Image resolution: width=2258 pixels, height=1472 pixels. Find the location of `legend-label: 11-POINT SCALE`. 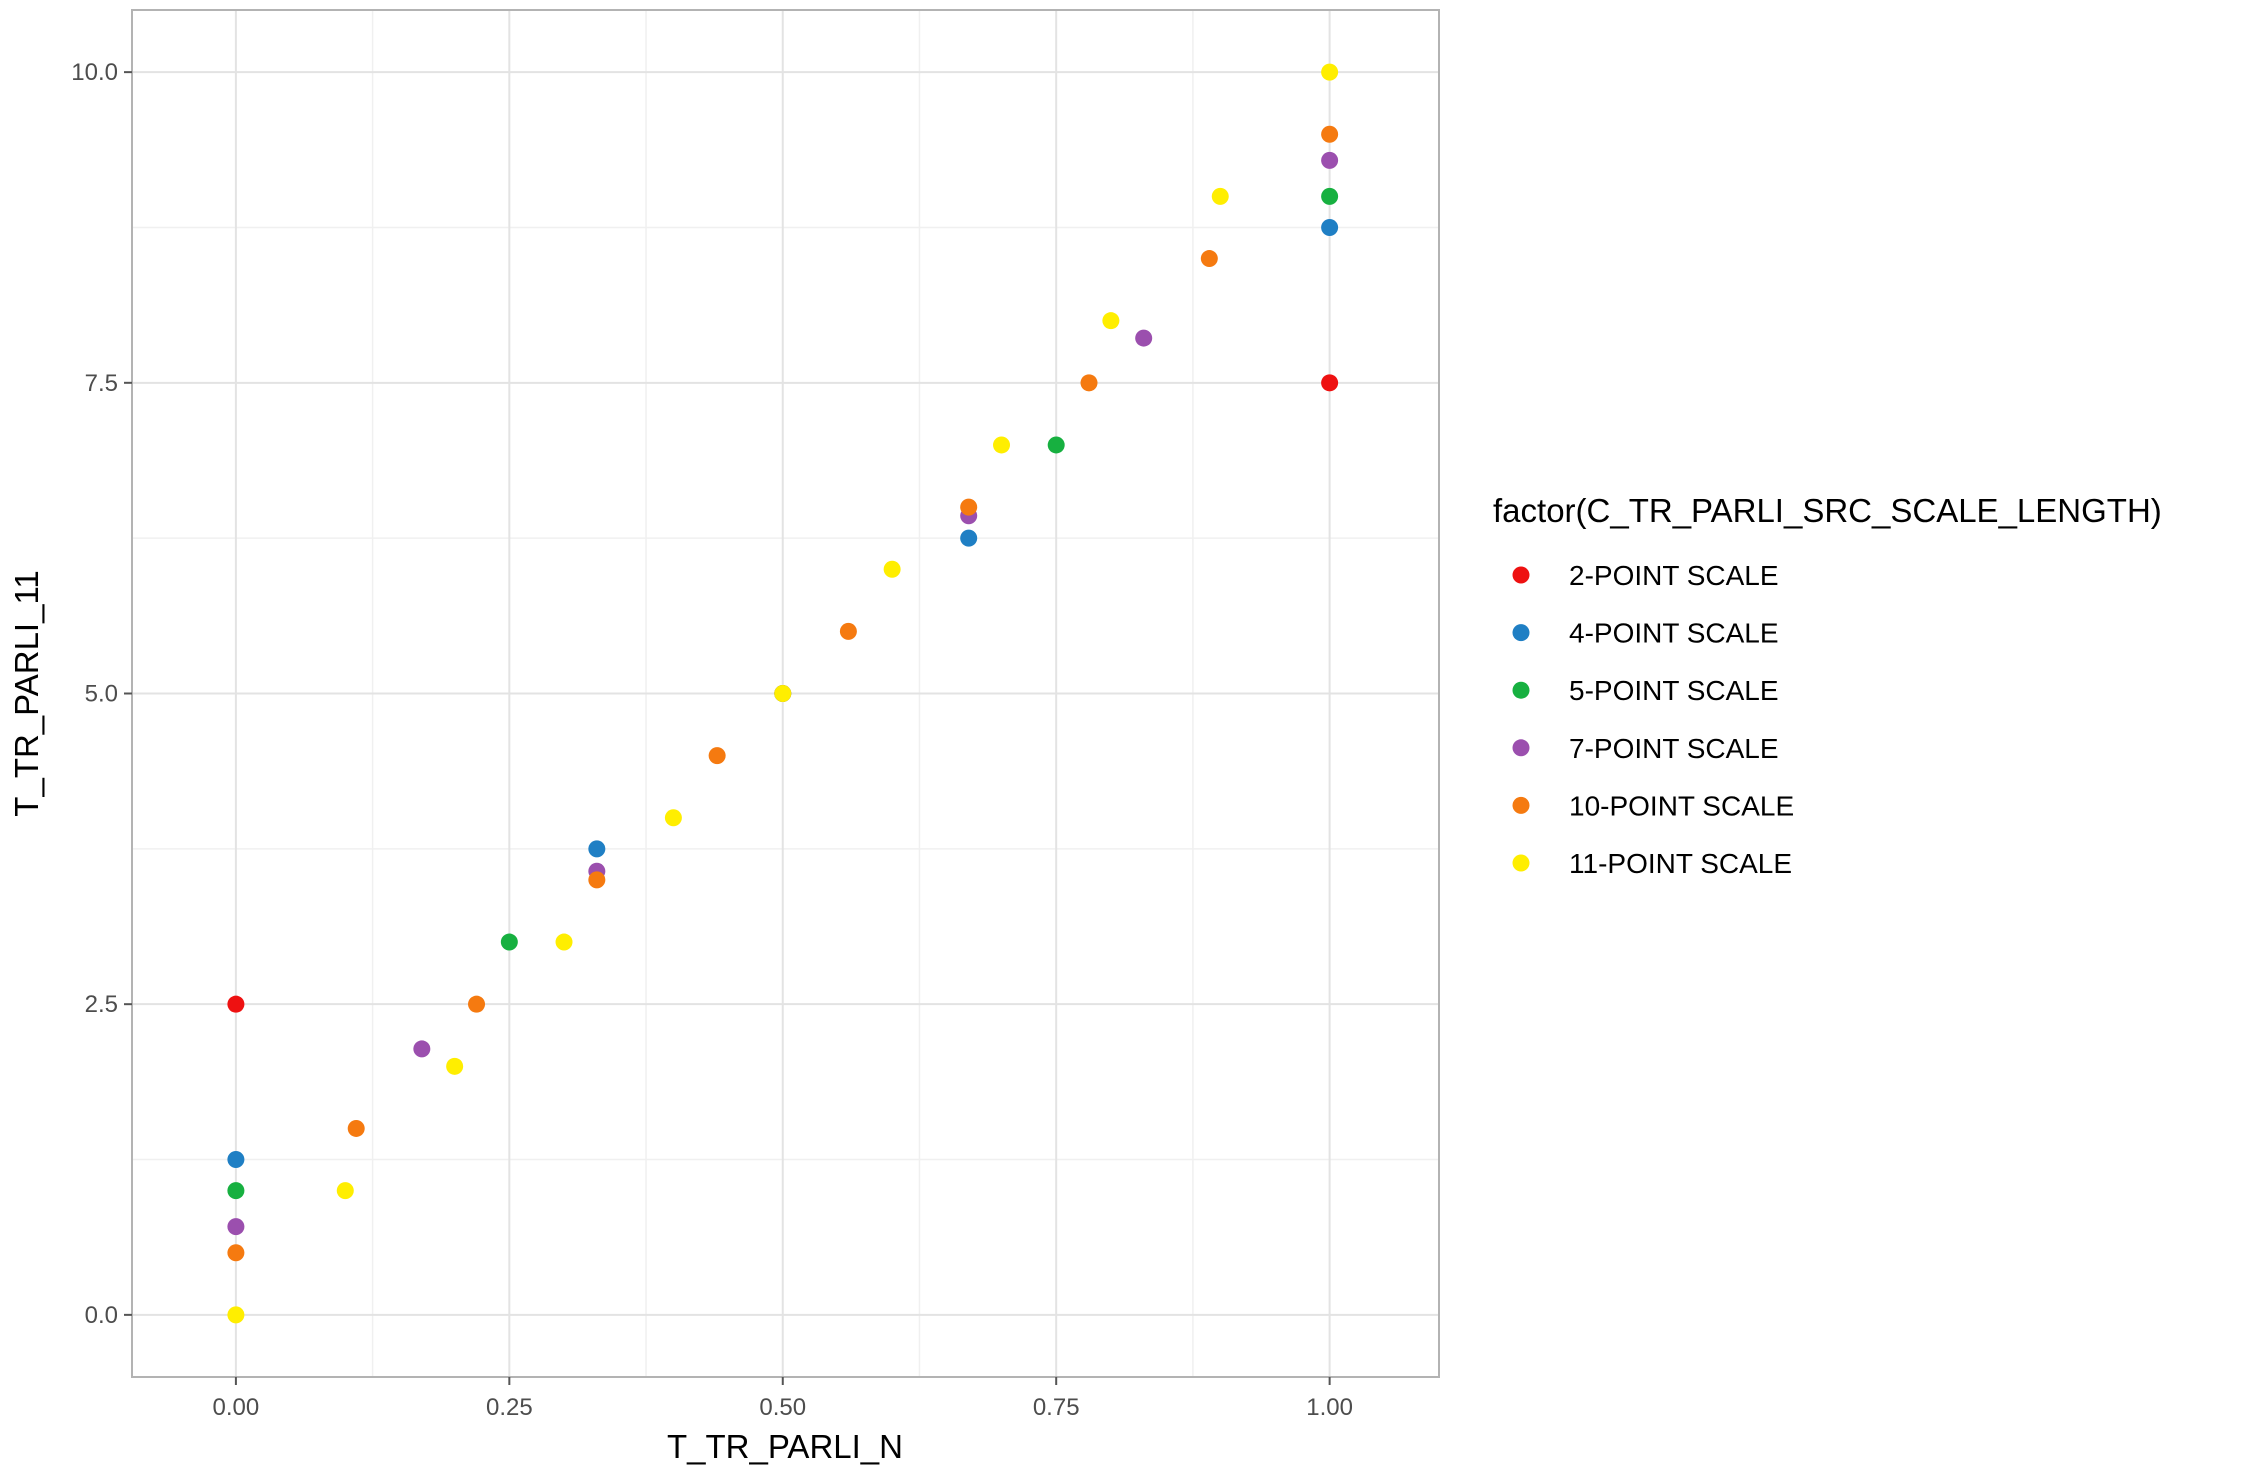

legend-label: 11-POINT SCALE is located at coordinates (1680, 863).